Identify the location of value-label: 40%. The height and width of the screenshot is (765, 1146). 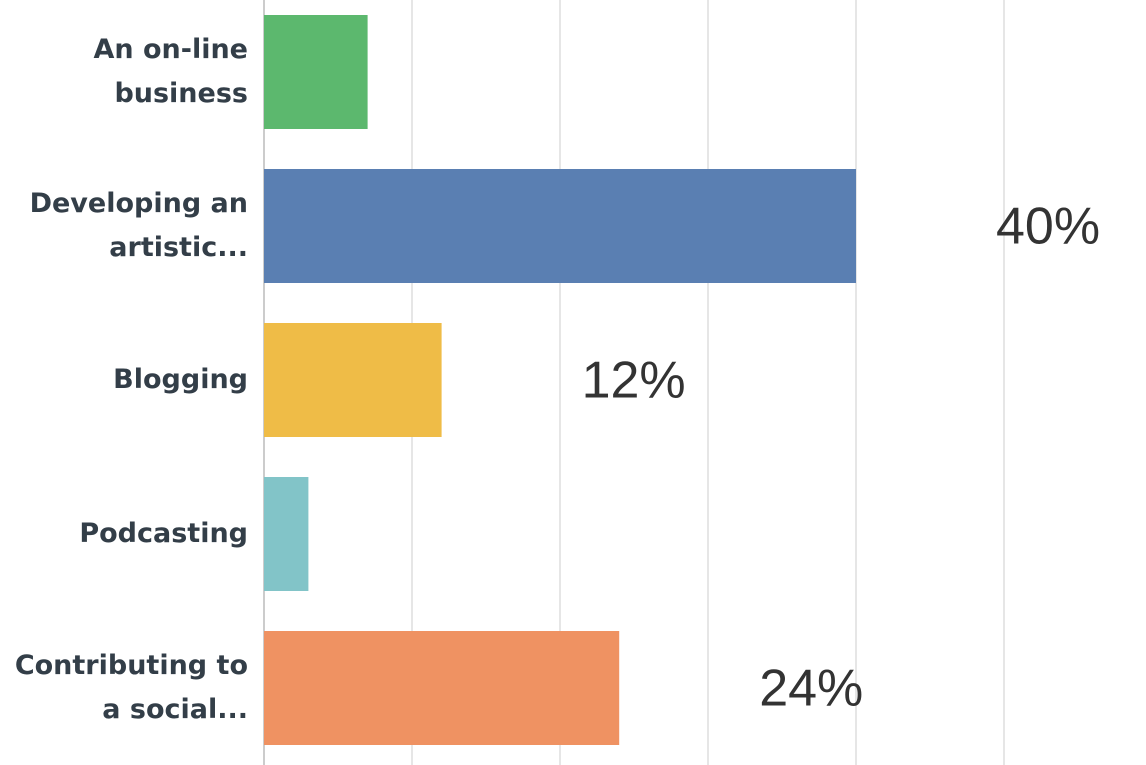
(1048, 227).